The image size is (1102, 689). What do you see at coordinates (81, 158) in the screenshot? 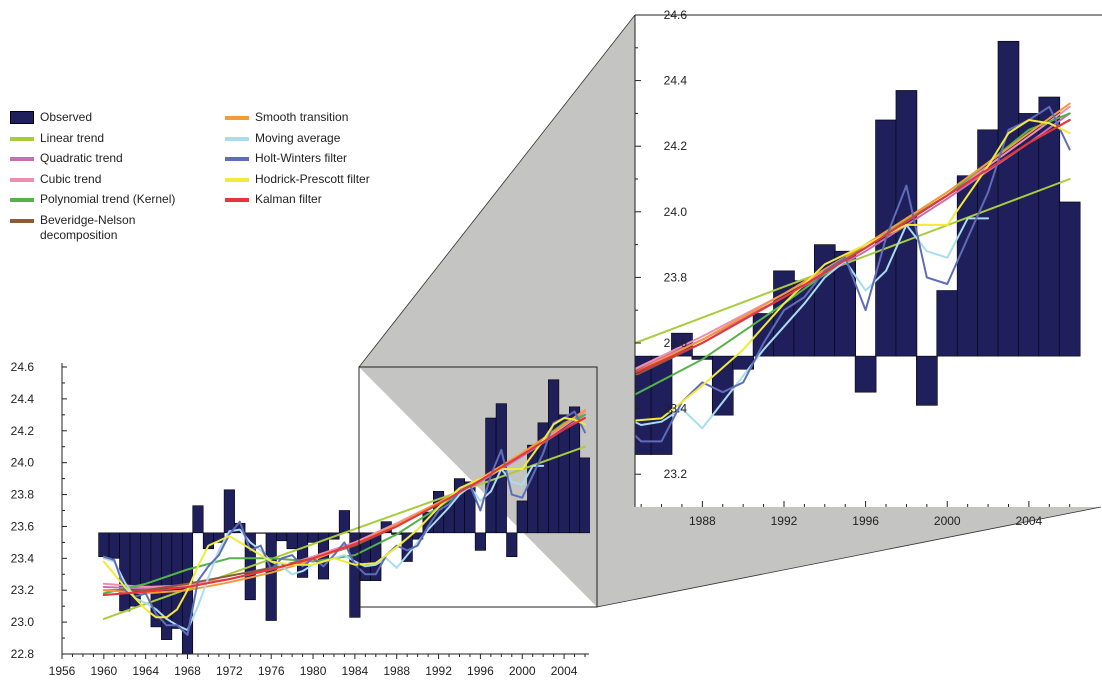
I see `legend-label: Quadratic trend` at bounding box center [81, 158].